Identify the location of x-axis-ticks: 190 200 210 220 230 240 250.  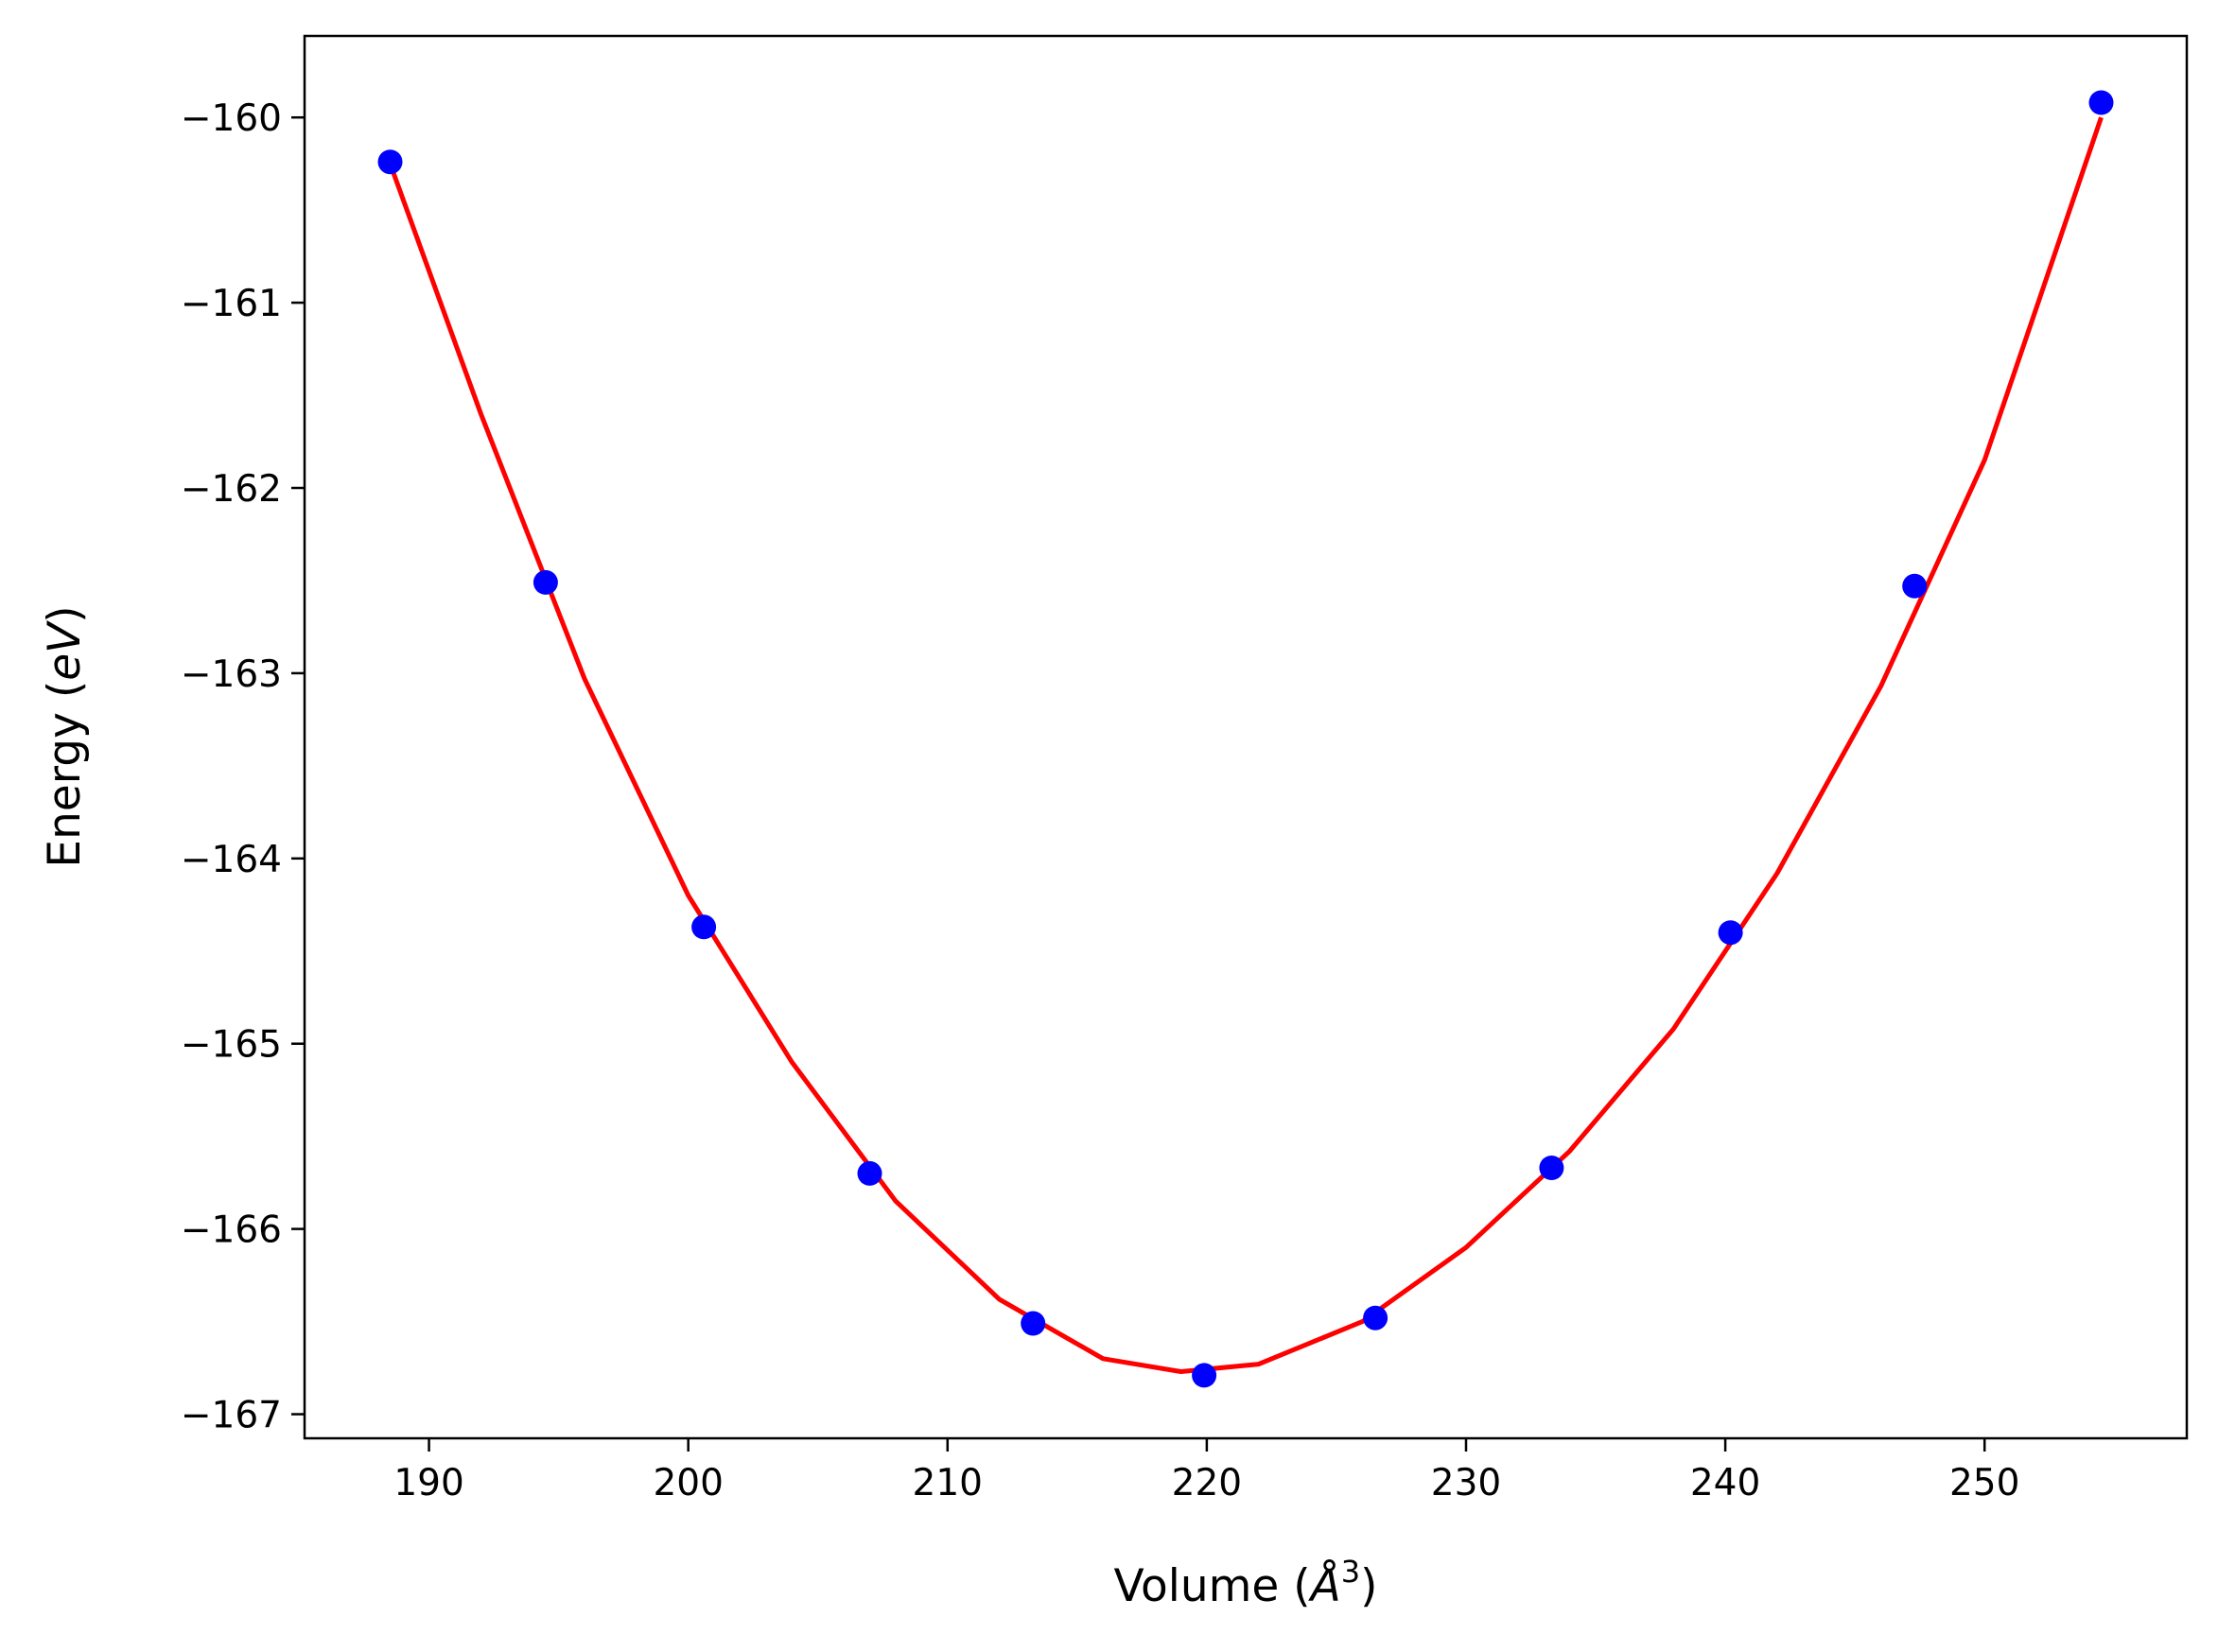
(1206, 1471).